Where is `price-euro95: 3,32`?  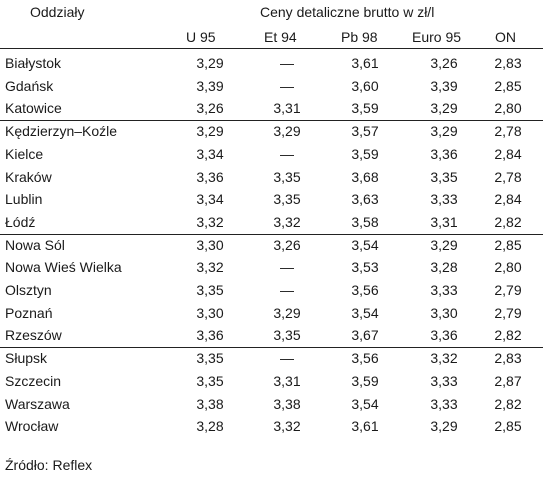
price-euro95: 3,32 is located at coordinates (444, 358).